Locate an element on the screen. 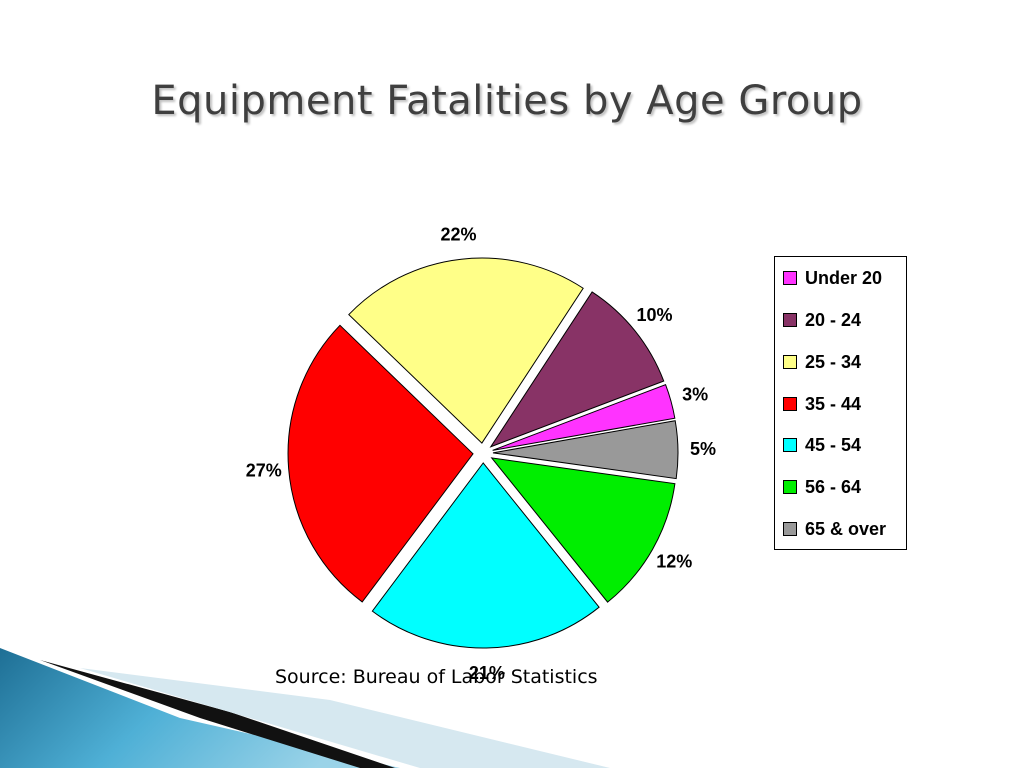  slide-title: Equipment Fatalities by Age Group is located at coordinates (507, 101).